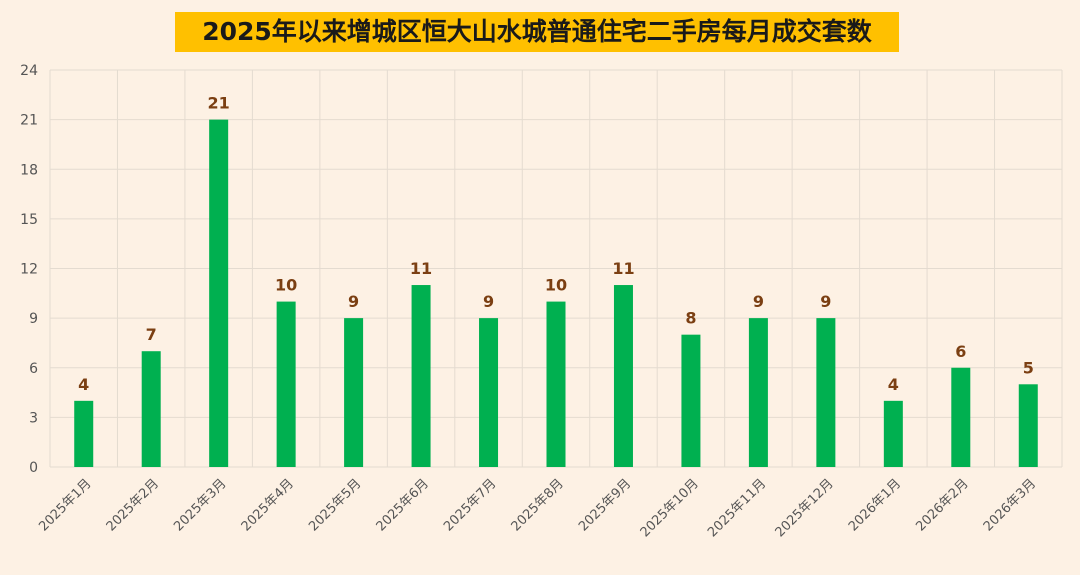  What do you see at coordinates (737, 508) in the screenshot?
I see `x-tick-label: 2025年11月` at bounding box center [737, 508].